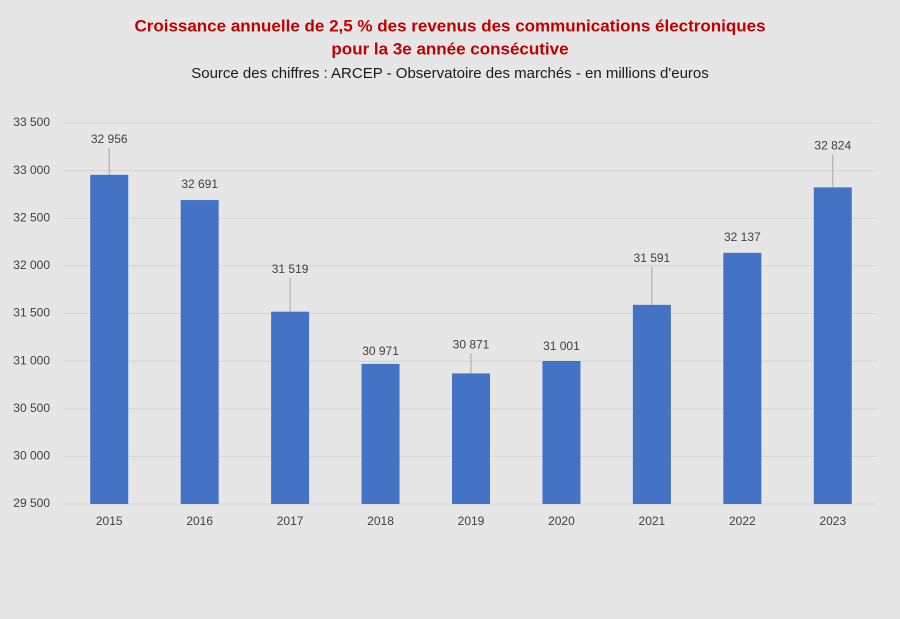 Image resolution: width=900 pixels, height=619 pixels. Describe the element at coordinates (31, 456) in the screenshot. I see `y-tick-label: 30 000` at that location.